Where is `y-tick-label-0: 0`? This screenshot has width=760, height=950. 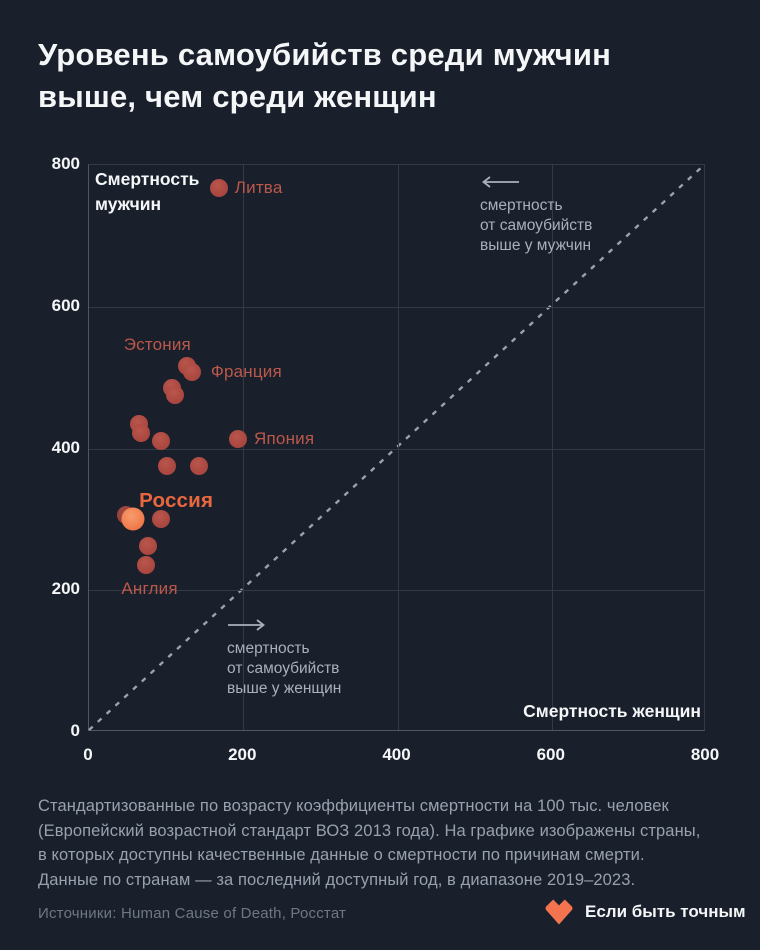 y-tick-label-0: 0 is located at coordinates (75, 730).